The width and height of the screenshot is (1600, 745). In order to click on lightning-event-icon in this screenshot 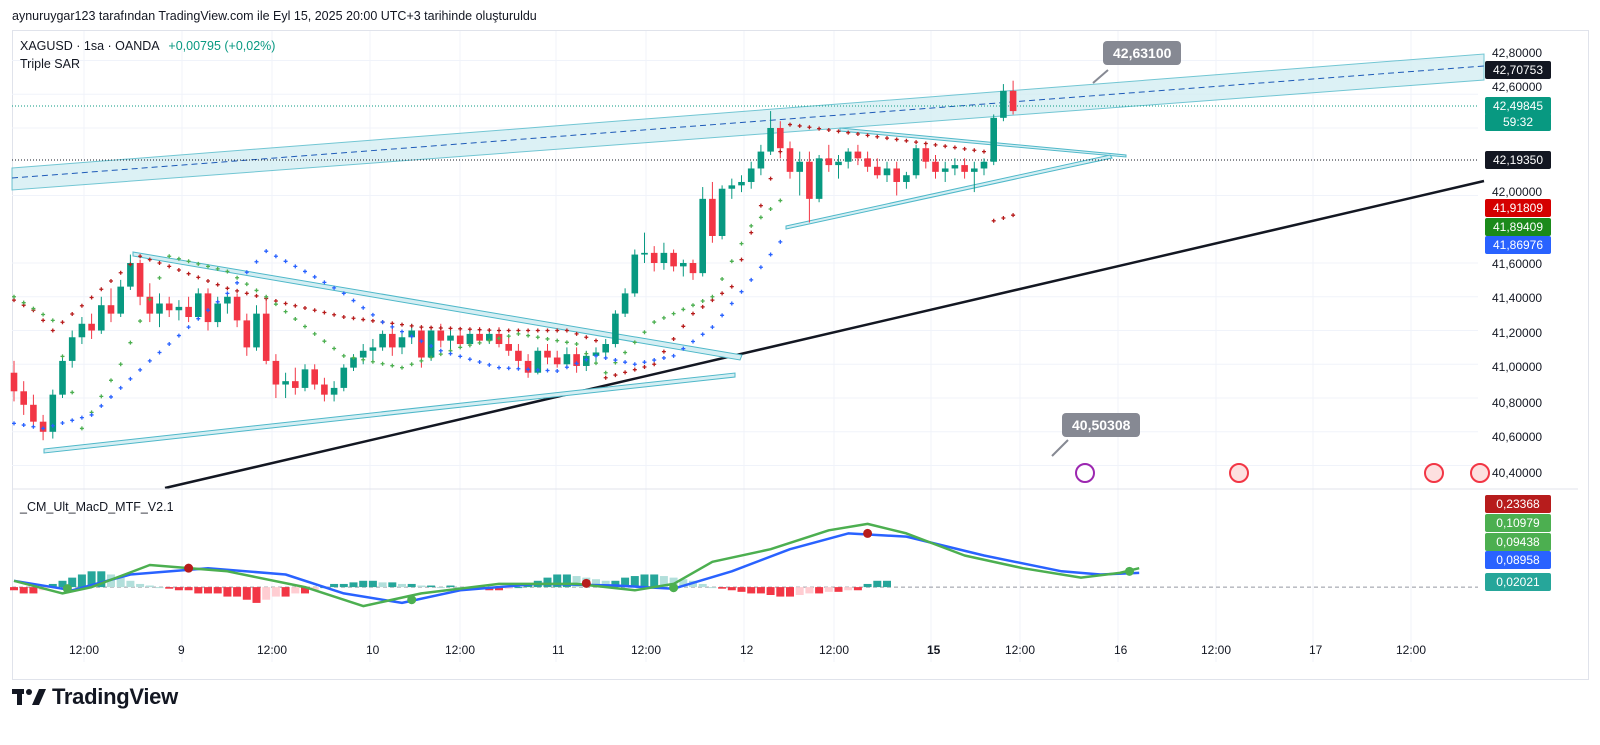, I will do `click(1085, 473)`.